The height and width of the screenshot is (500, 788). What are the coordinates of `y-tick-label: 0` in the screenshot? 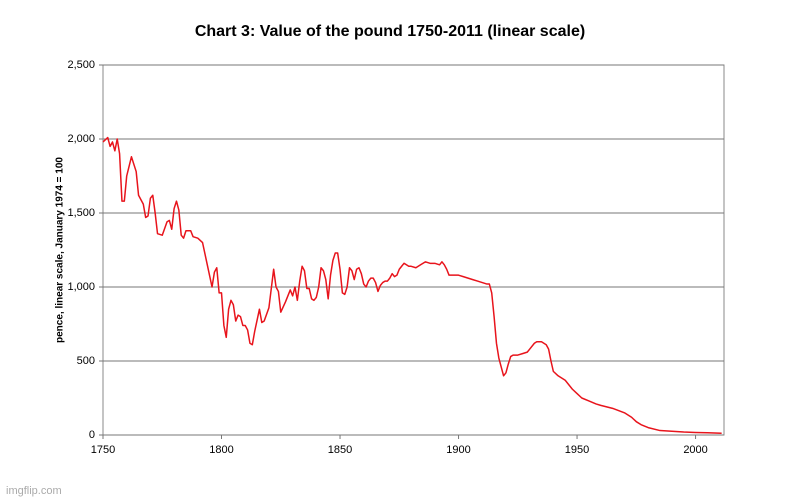 It's located at (92, 435).